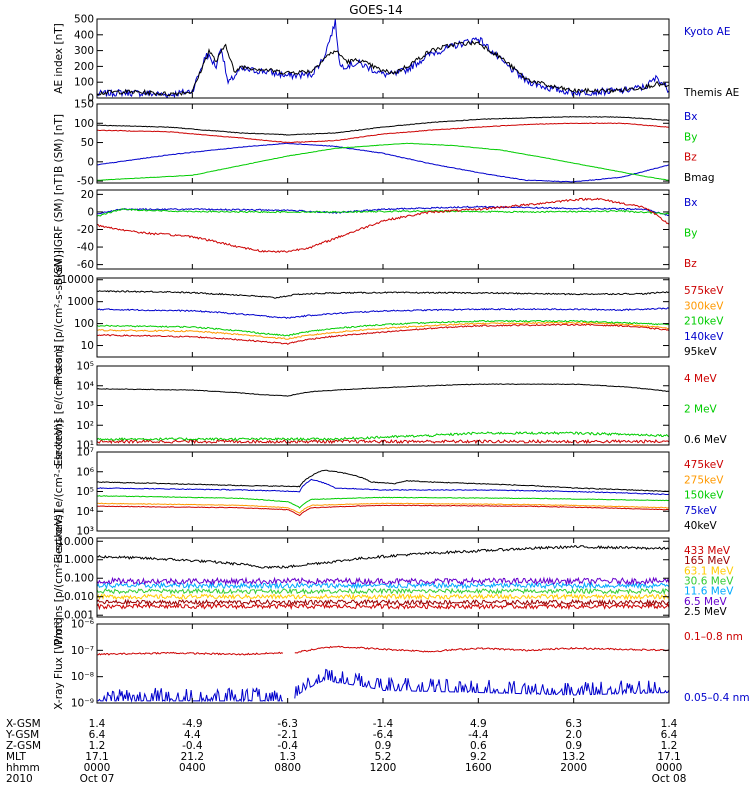  I want to click on panel-5-frame, so click(383, 405).